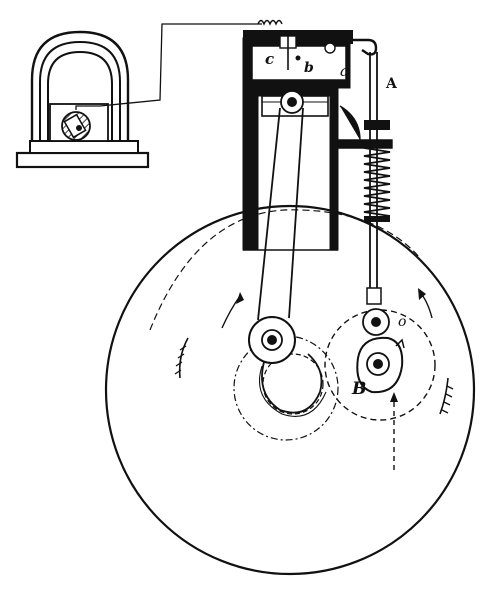 The height and width of the screenshot is (594, 500). What do you see at coordinates (400, 343) in the screenshot?
I see `cam-notch` at bounding box center [400, 343].